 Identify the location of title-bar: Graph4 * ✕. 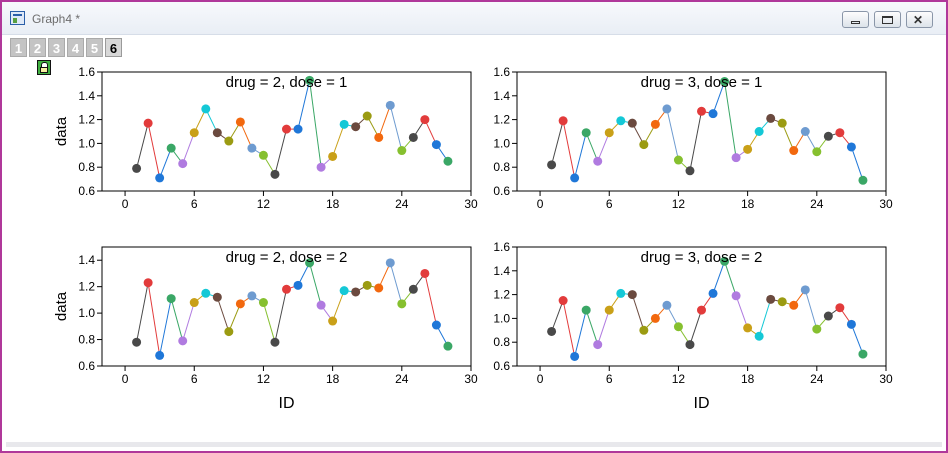
(474, 18).